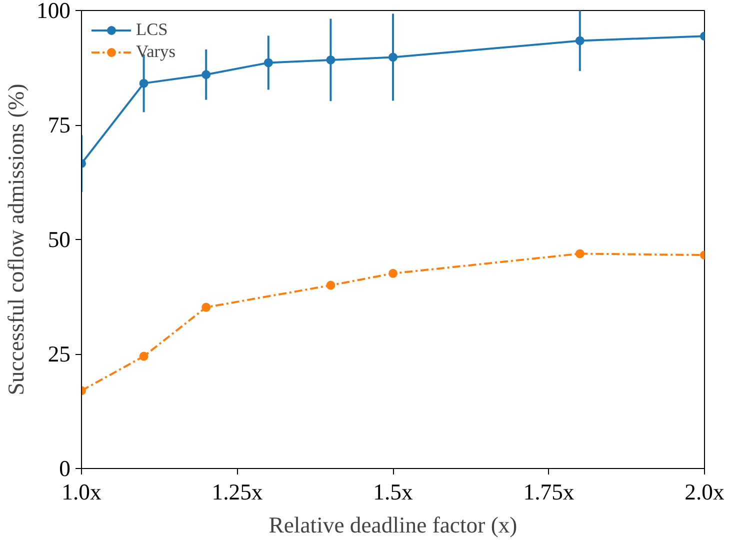 The width and height of the screenshot is (744, 542). What do you see at coordinates (59, 239) in the screenshot?
I see `y-tick-label: 50` at bounding box center [59, 239].